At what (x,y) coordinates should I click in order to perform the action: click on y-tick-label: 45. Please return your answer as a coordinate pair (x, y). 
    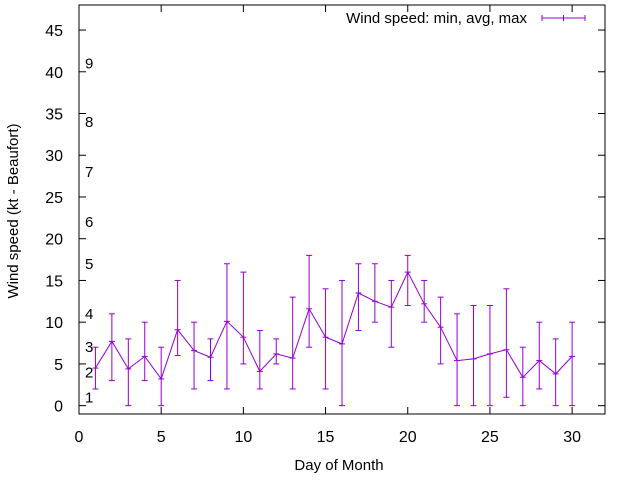
    Looking at the image, I should click on (54, 31).